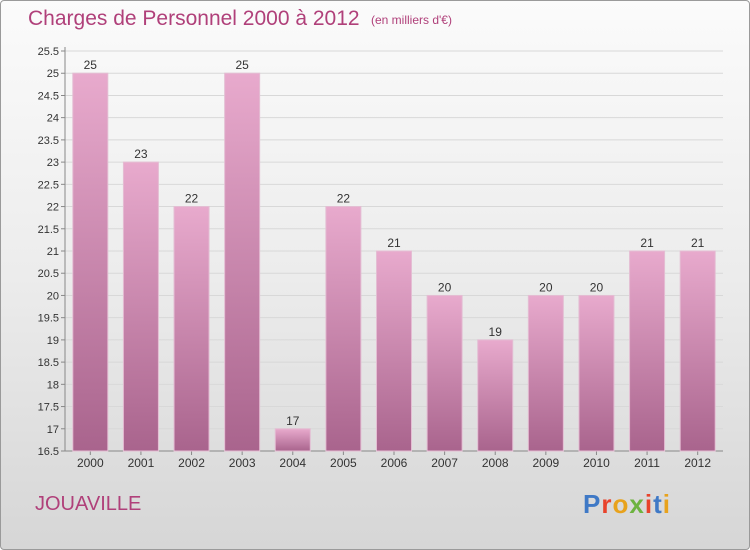  I want to click on data-label: 23, so click(141, 154).